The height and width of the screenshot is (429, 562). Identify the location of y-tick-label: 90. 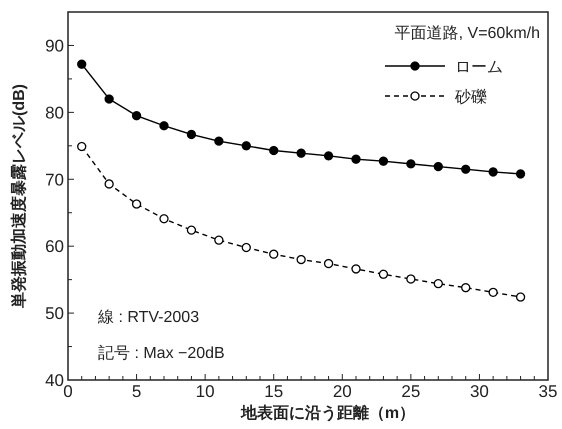
(54, 46).